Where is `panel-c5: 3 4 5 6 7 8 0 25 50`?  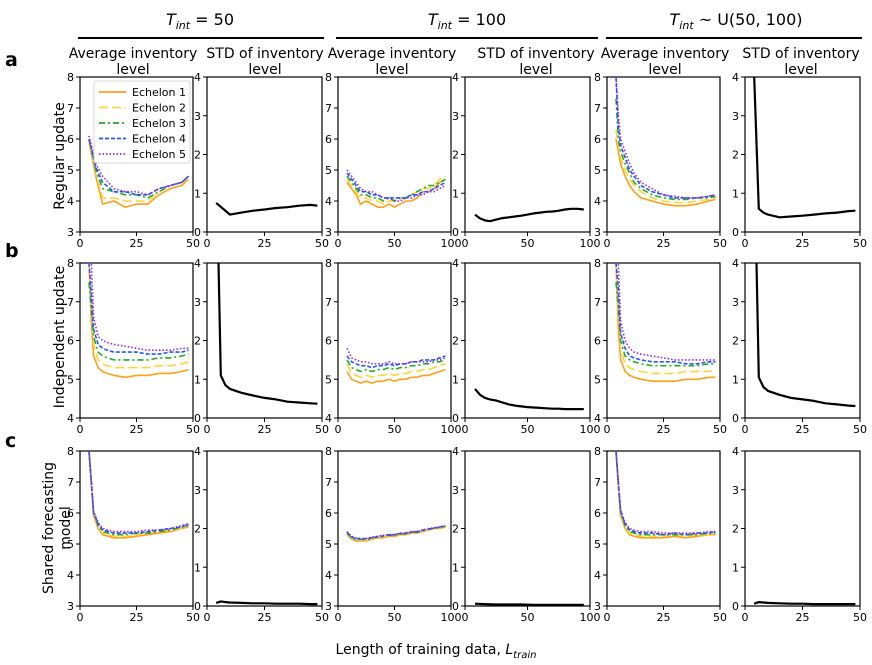 panel-c5: 3 4 5 6 7 8 0 25 50 is located at coordinates (660, 534).